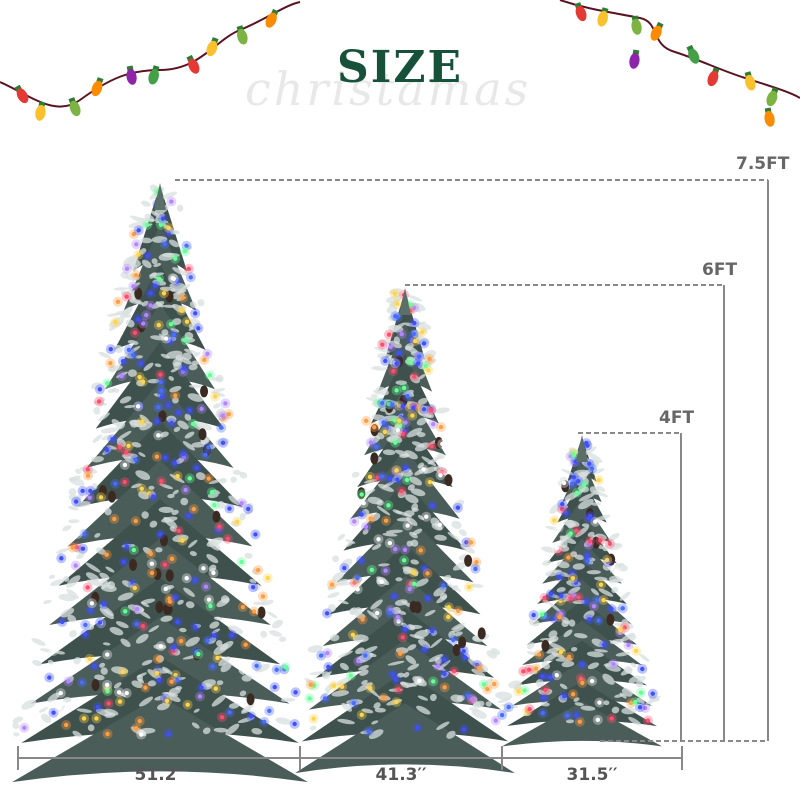 This screenshot has height=800, width=800. Describe the element at coordinates (720, 270) in the screenshot. I see `height-label-medium: 6FT` at that location.